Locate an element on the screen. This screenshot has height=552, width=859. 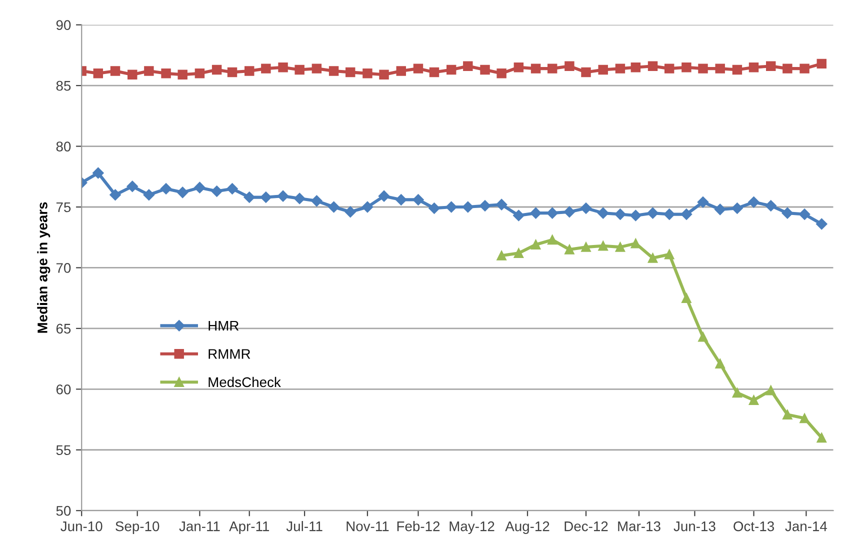
x-tick-label: Feb-12 is located at coordinates (418, 526).